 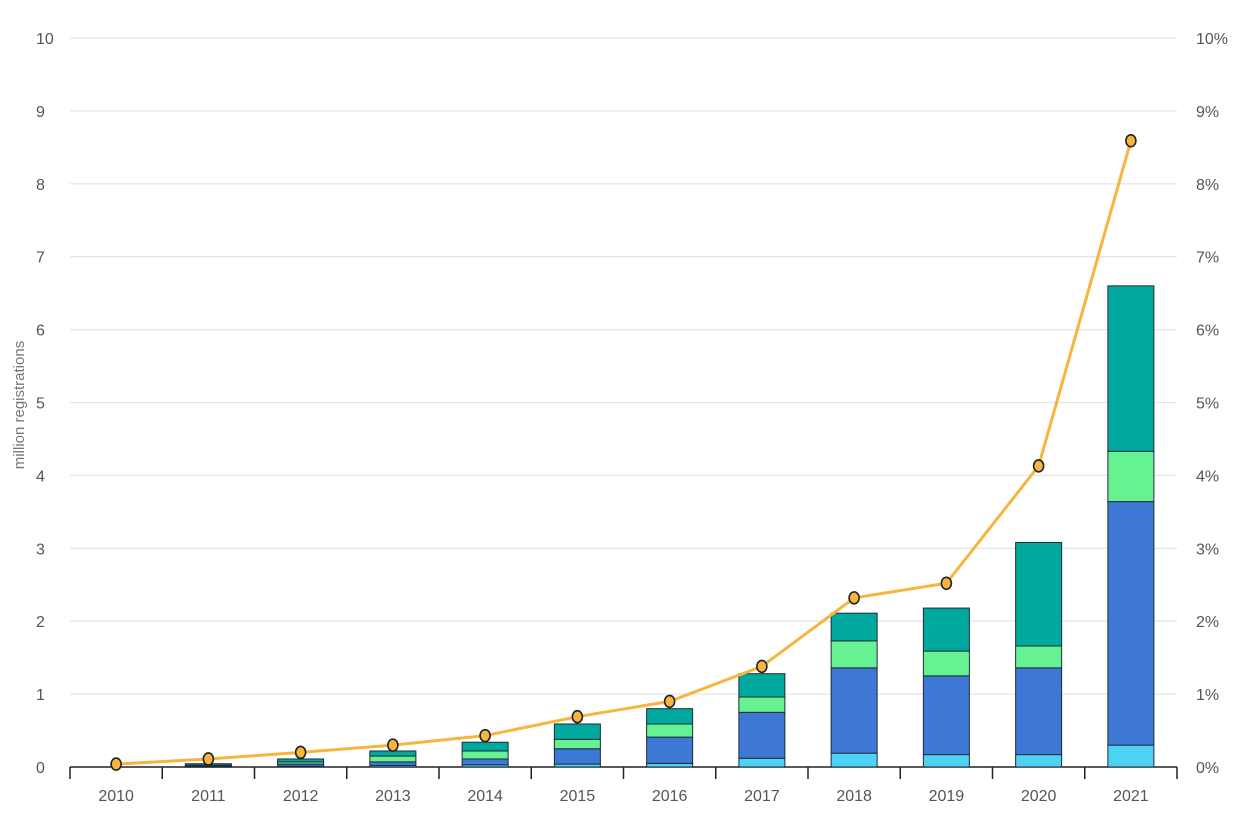 What do you see at coordinates (45, 39) in the screenshot?
I see `y-tick-label: 10` at bounding box center [45, 39].